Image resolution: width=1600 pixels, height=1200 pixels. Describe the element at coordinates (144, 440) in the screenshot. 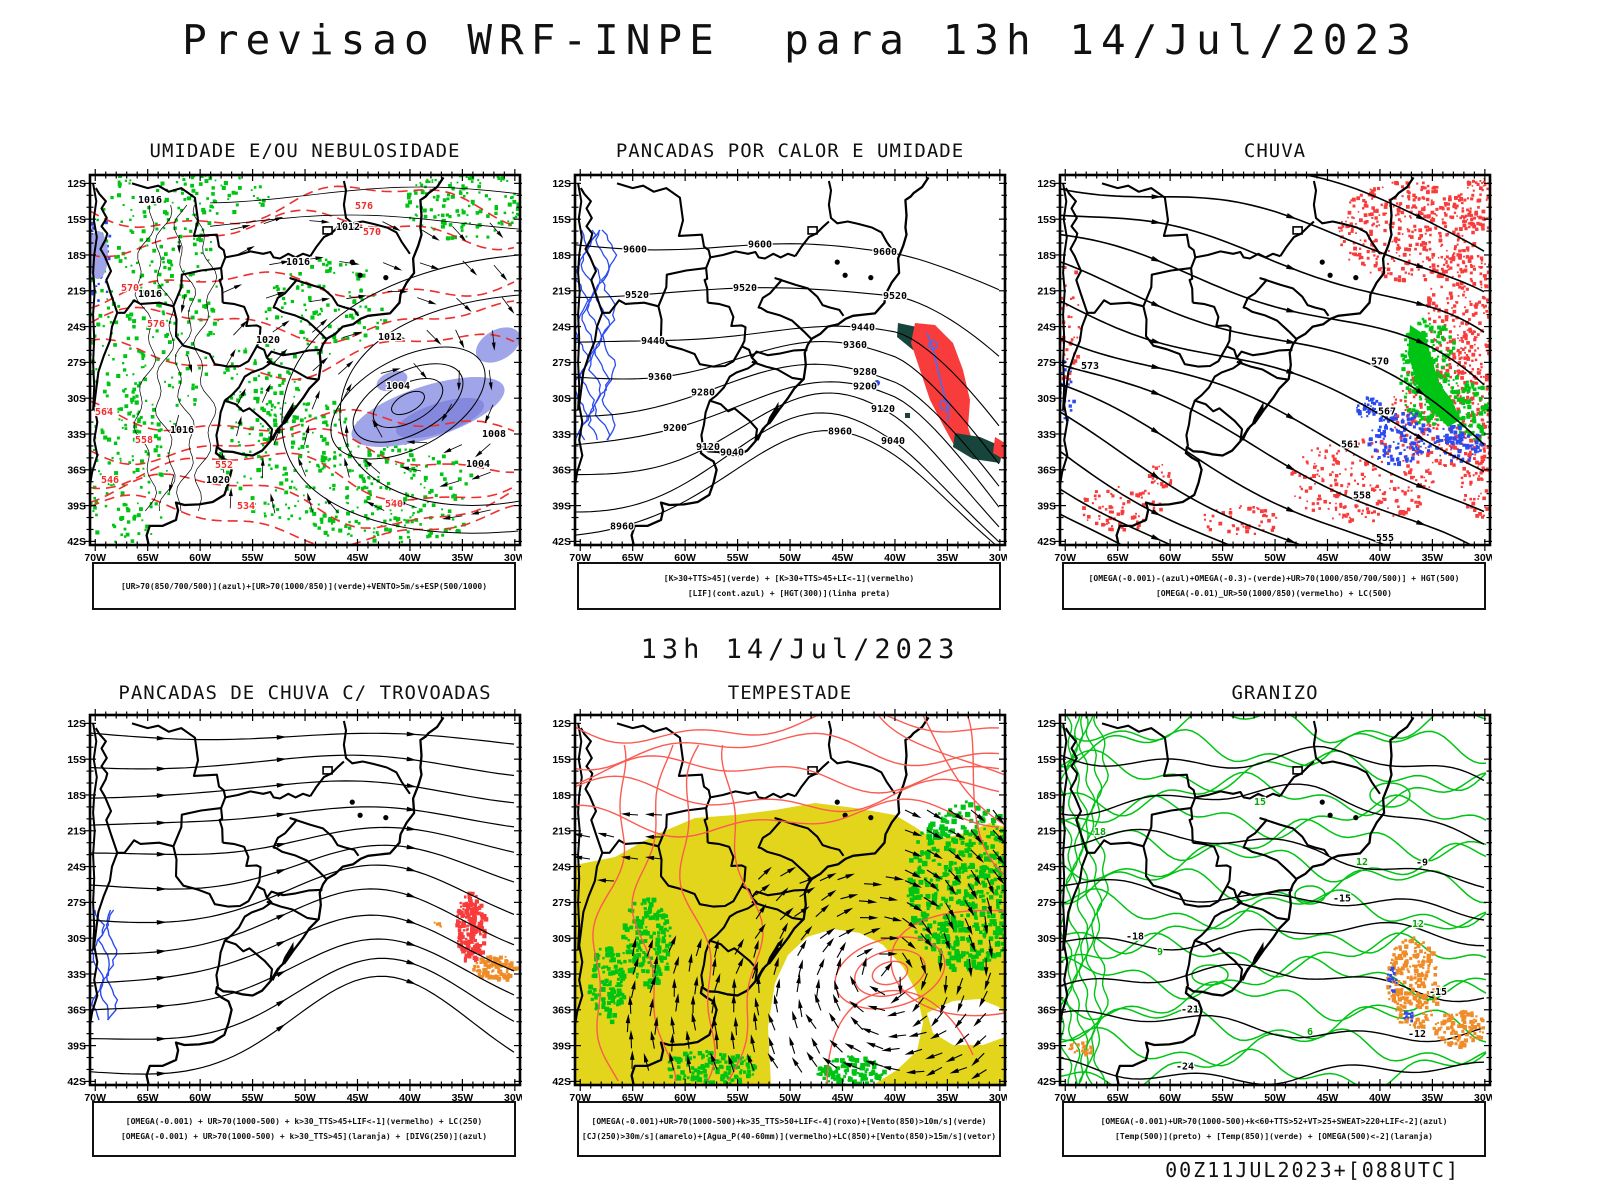

I see `contour-label: 558` at that location.